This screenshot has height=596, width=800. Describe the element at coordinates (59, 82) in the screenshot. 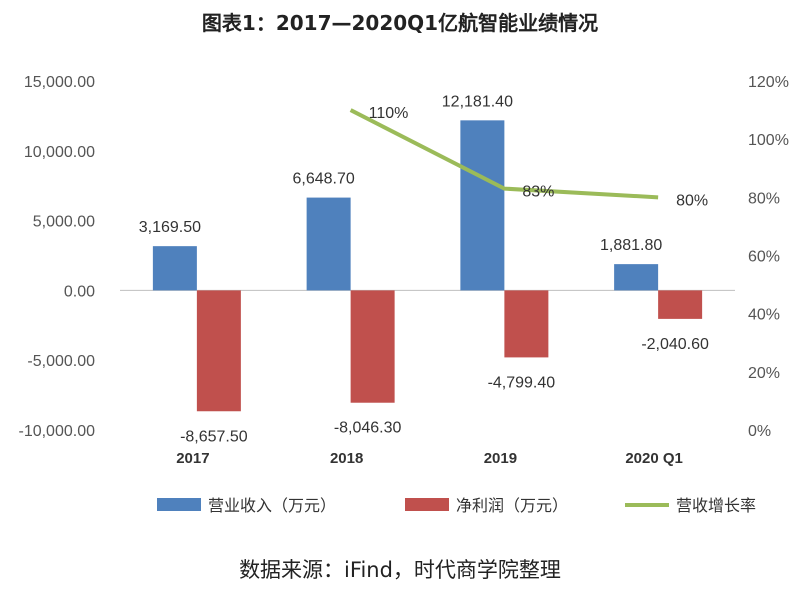

I see `left-tick-label: 15,000.00` at that location.